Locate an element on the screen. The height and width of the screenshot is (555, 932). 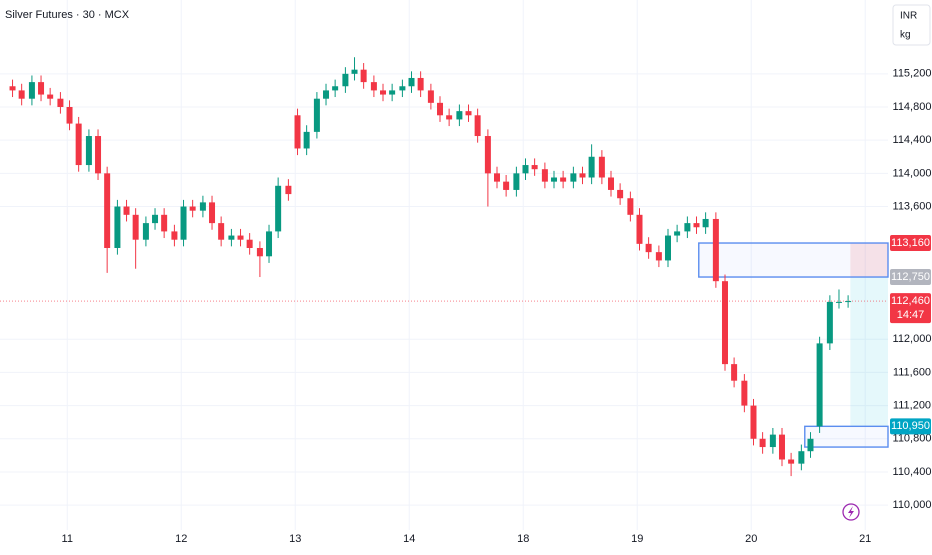
y-tick-label: 114,800 is located at coordinates (912, 107).